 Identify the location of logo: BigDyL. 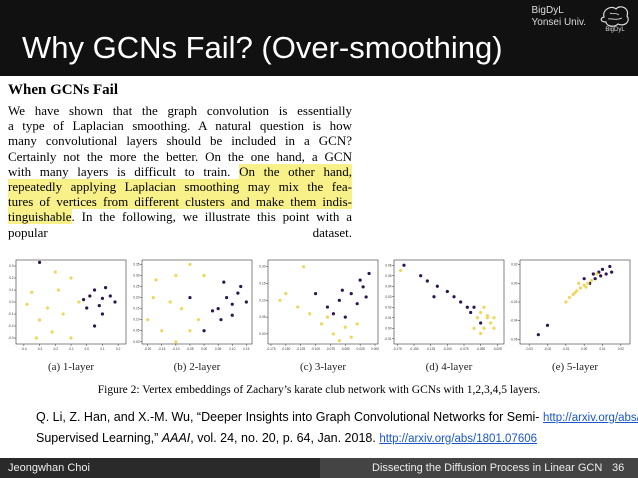
(614, 19).